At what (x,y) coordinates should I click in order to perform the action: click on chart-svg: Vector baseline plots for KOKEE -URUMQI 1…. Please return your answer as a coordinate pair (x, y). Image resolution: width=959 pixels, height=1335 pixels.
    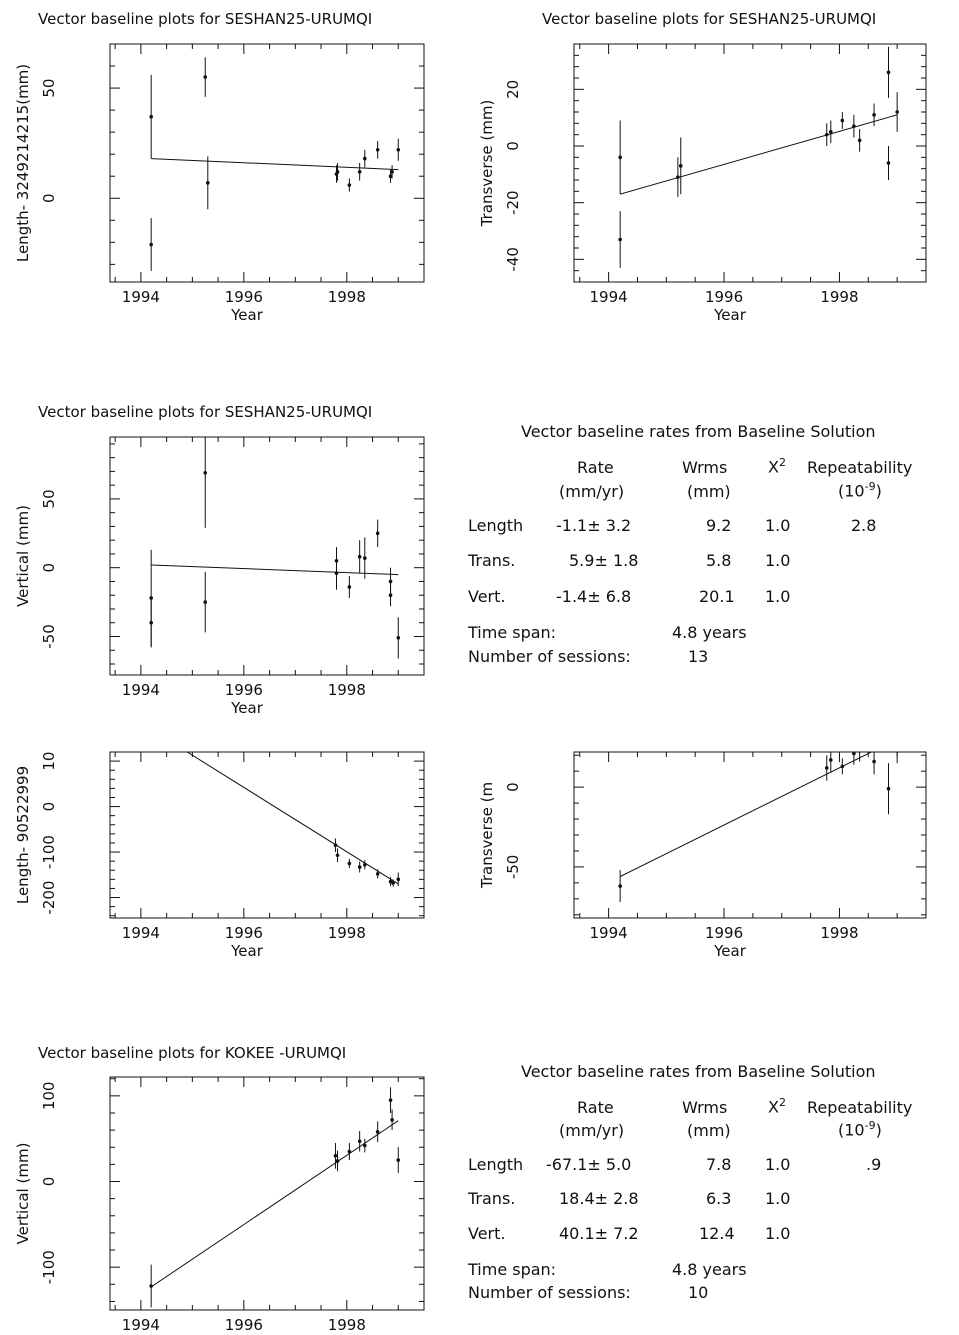
    Looking at the image, I should click on (219, 1189).